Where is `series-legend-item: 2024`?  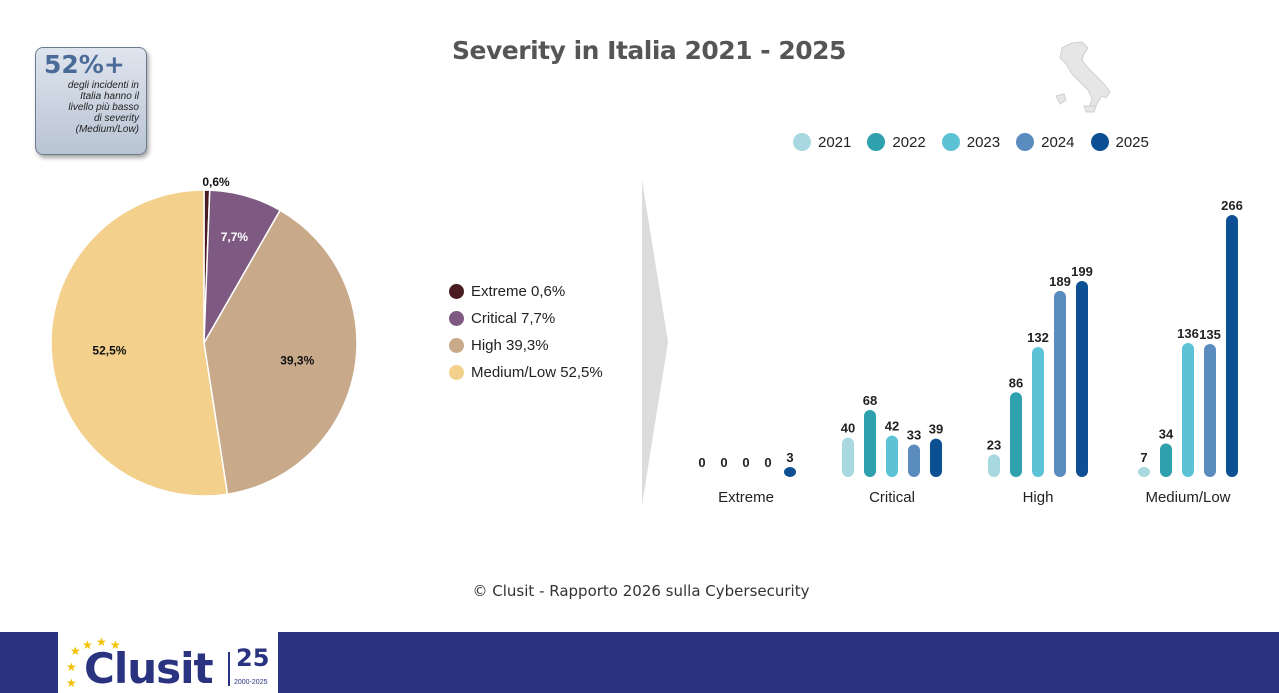
series-legend-item: 2024 is located at coordinates (1045, 142).